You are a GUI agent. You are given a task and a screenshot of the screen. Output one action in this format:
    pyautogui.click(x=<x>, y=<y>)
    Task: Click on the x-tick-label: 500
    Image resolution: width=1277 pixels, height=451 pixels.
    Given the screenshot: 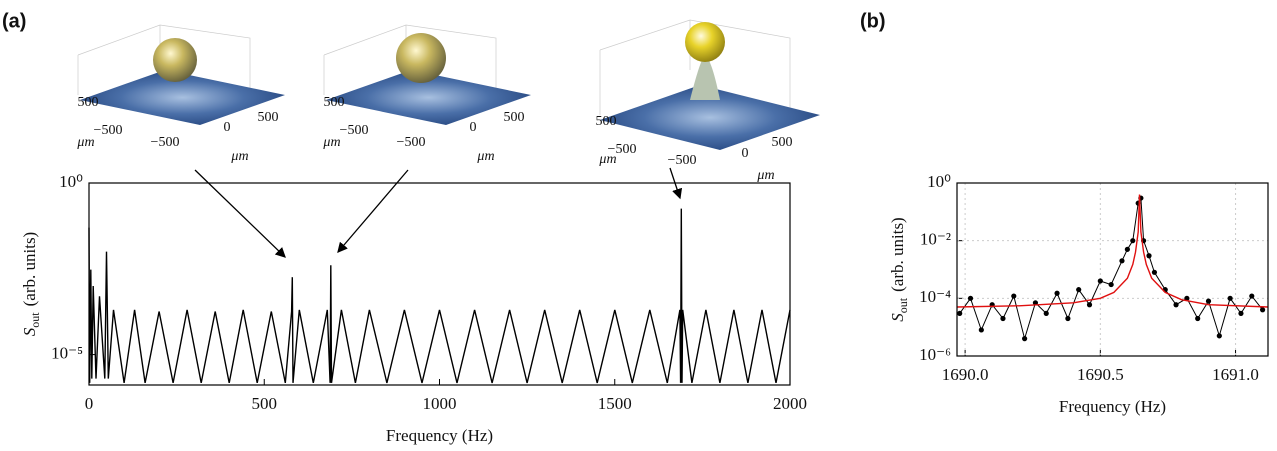 What is the action you would take?
    pyautogui.click(x=265, y=403)
    